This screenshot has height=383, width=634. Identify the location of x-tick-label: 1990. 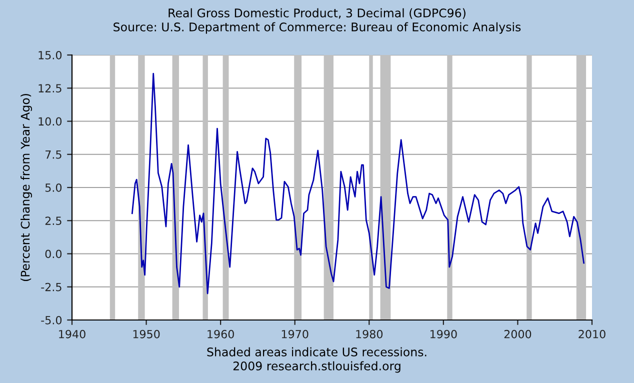
(443, 334).